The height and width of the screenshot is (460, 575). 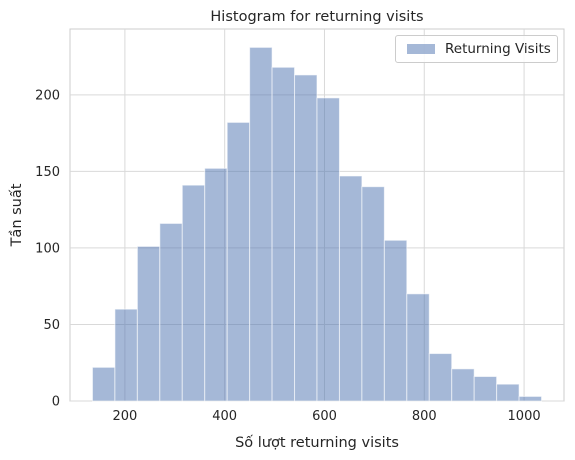 What do you see at coordinates (51, 325) in the screenshot?
I see `y-tick-label: 50` at bounding box center [51, 325].